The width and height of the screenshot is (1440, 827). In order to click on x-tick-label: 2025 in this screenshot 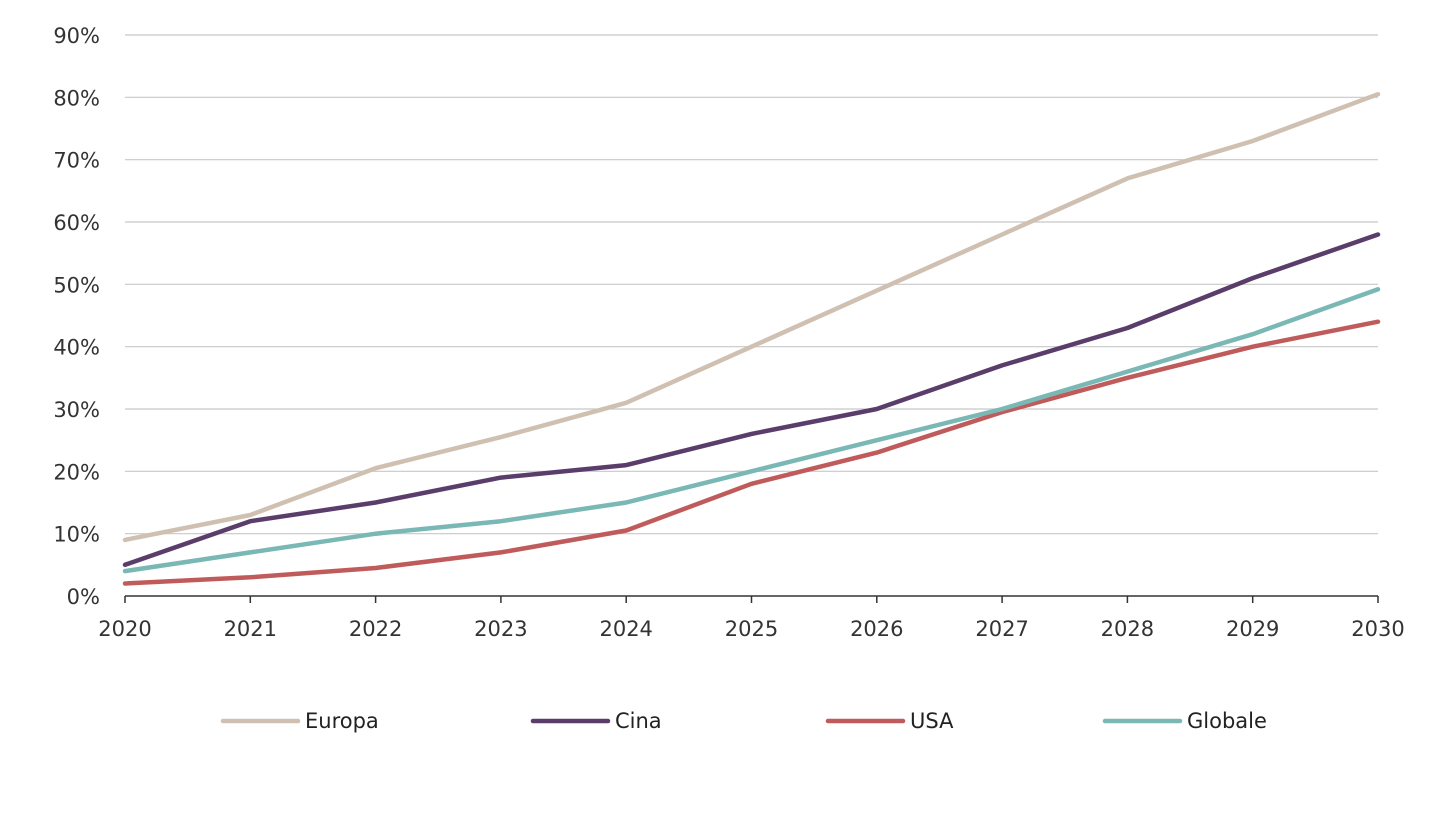, I will do `click(751, 629)`.